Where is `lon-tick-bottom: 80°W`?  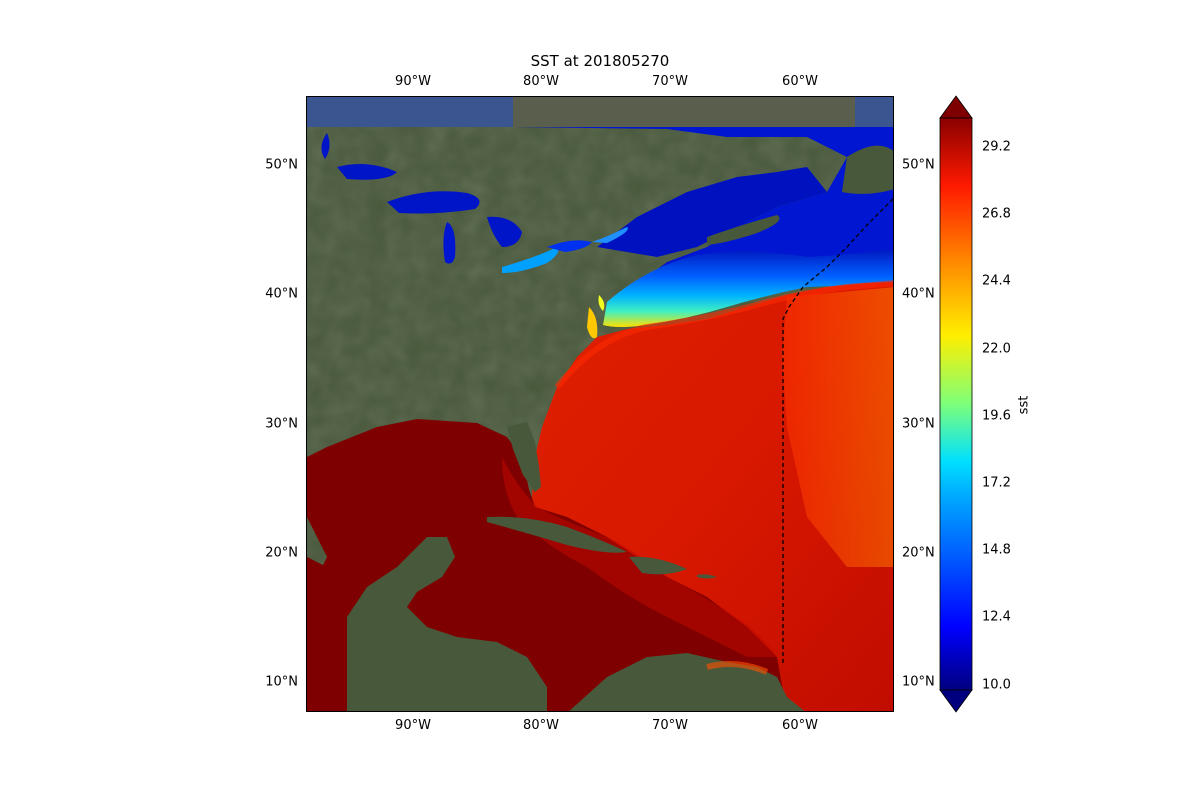 lon-tick-bottom: 80°W is located at coordinates (541, 725).